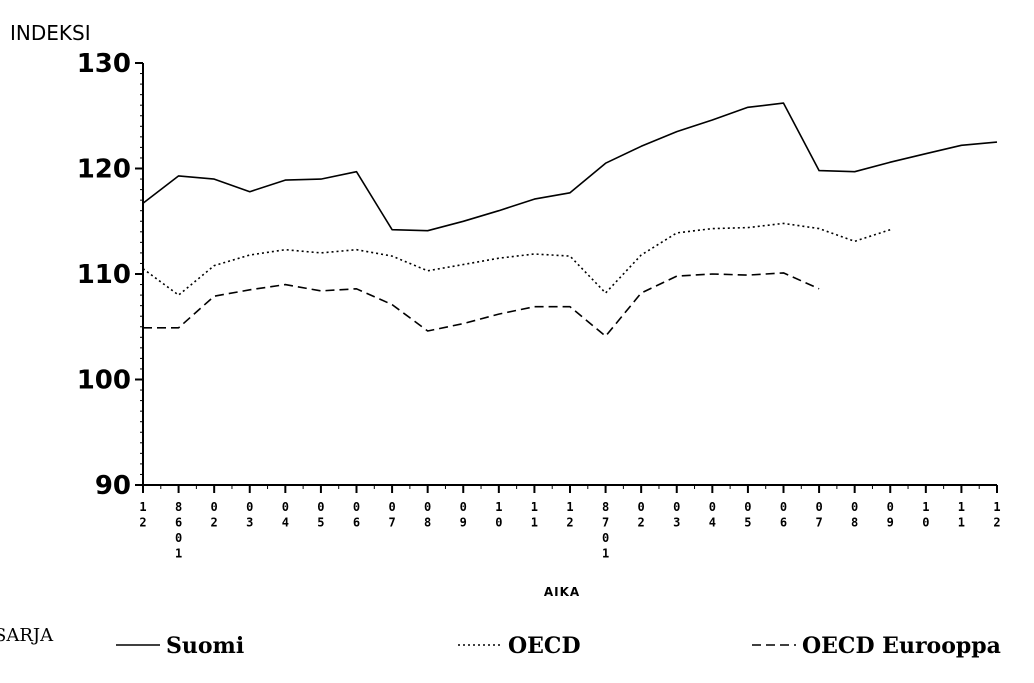  I want to click on legend-label: Suomi, so click(205, 646).